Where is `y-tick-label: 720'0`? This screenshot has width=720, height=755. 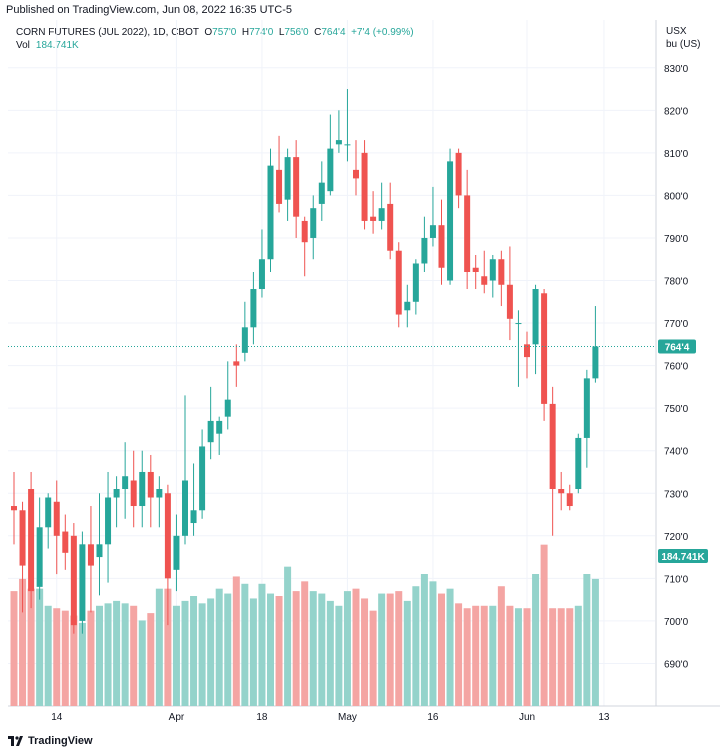
y-tick-label: 720'0 is located at coordinates (676, 537).